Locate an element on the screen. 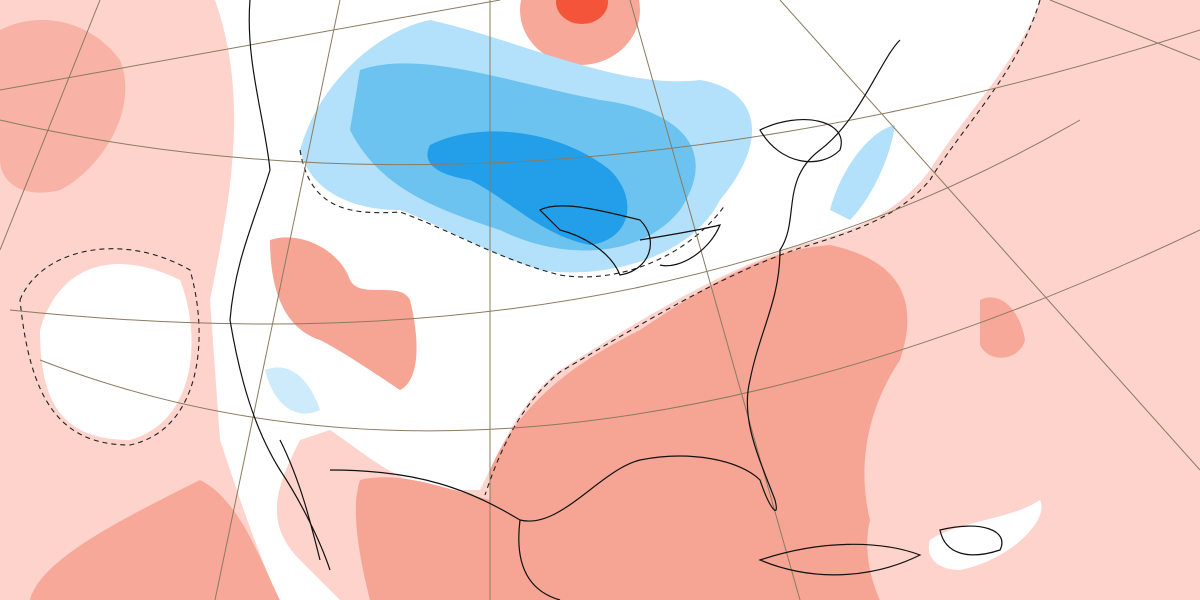 The height and width of the screenshot is (600, 1200). hot-spot is located at coordinates (582, 12).